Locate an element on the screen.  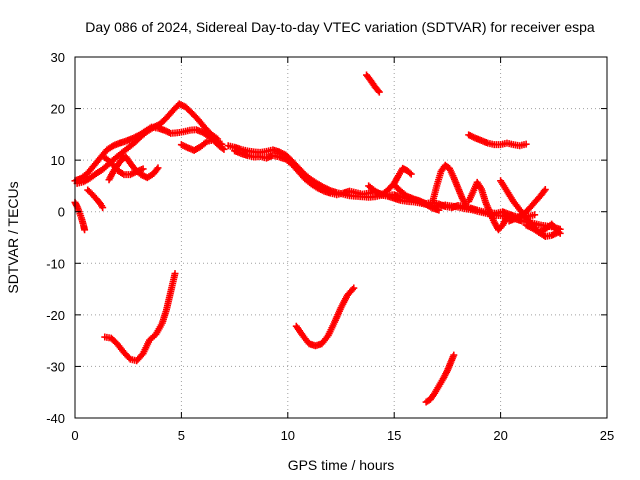
y-tick-label: 10 is located at coordinates (58, 160).